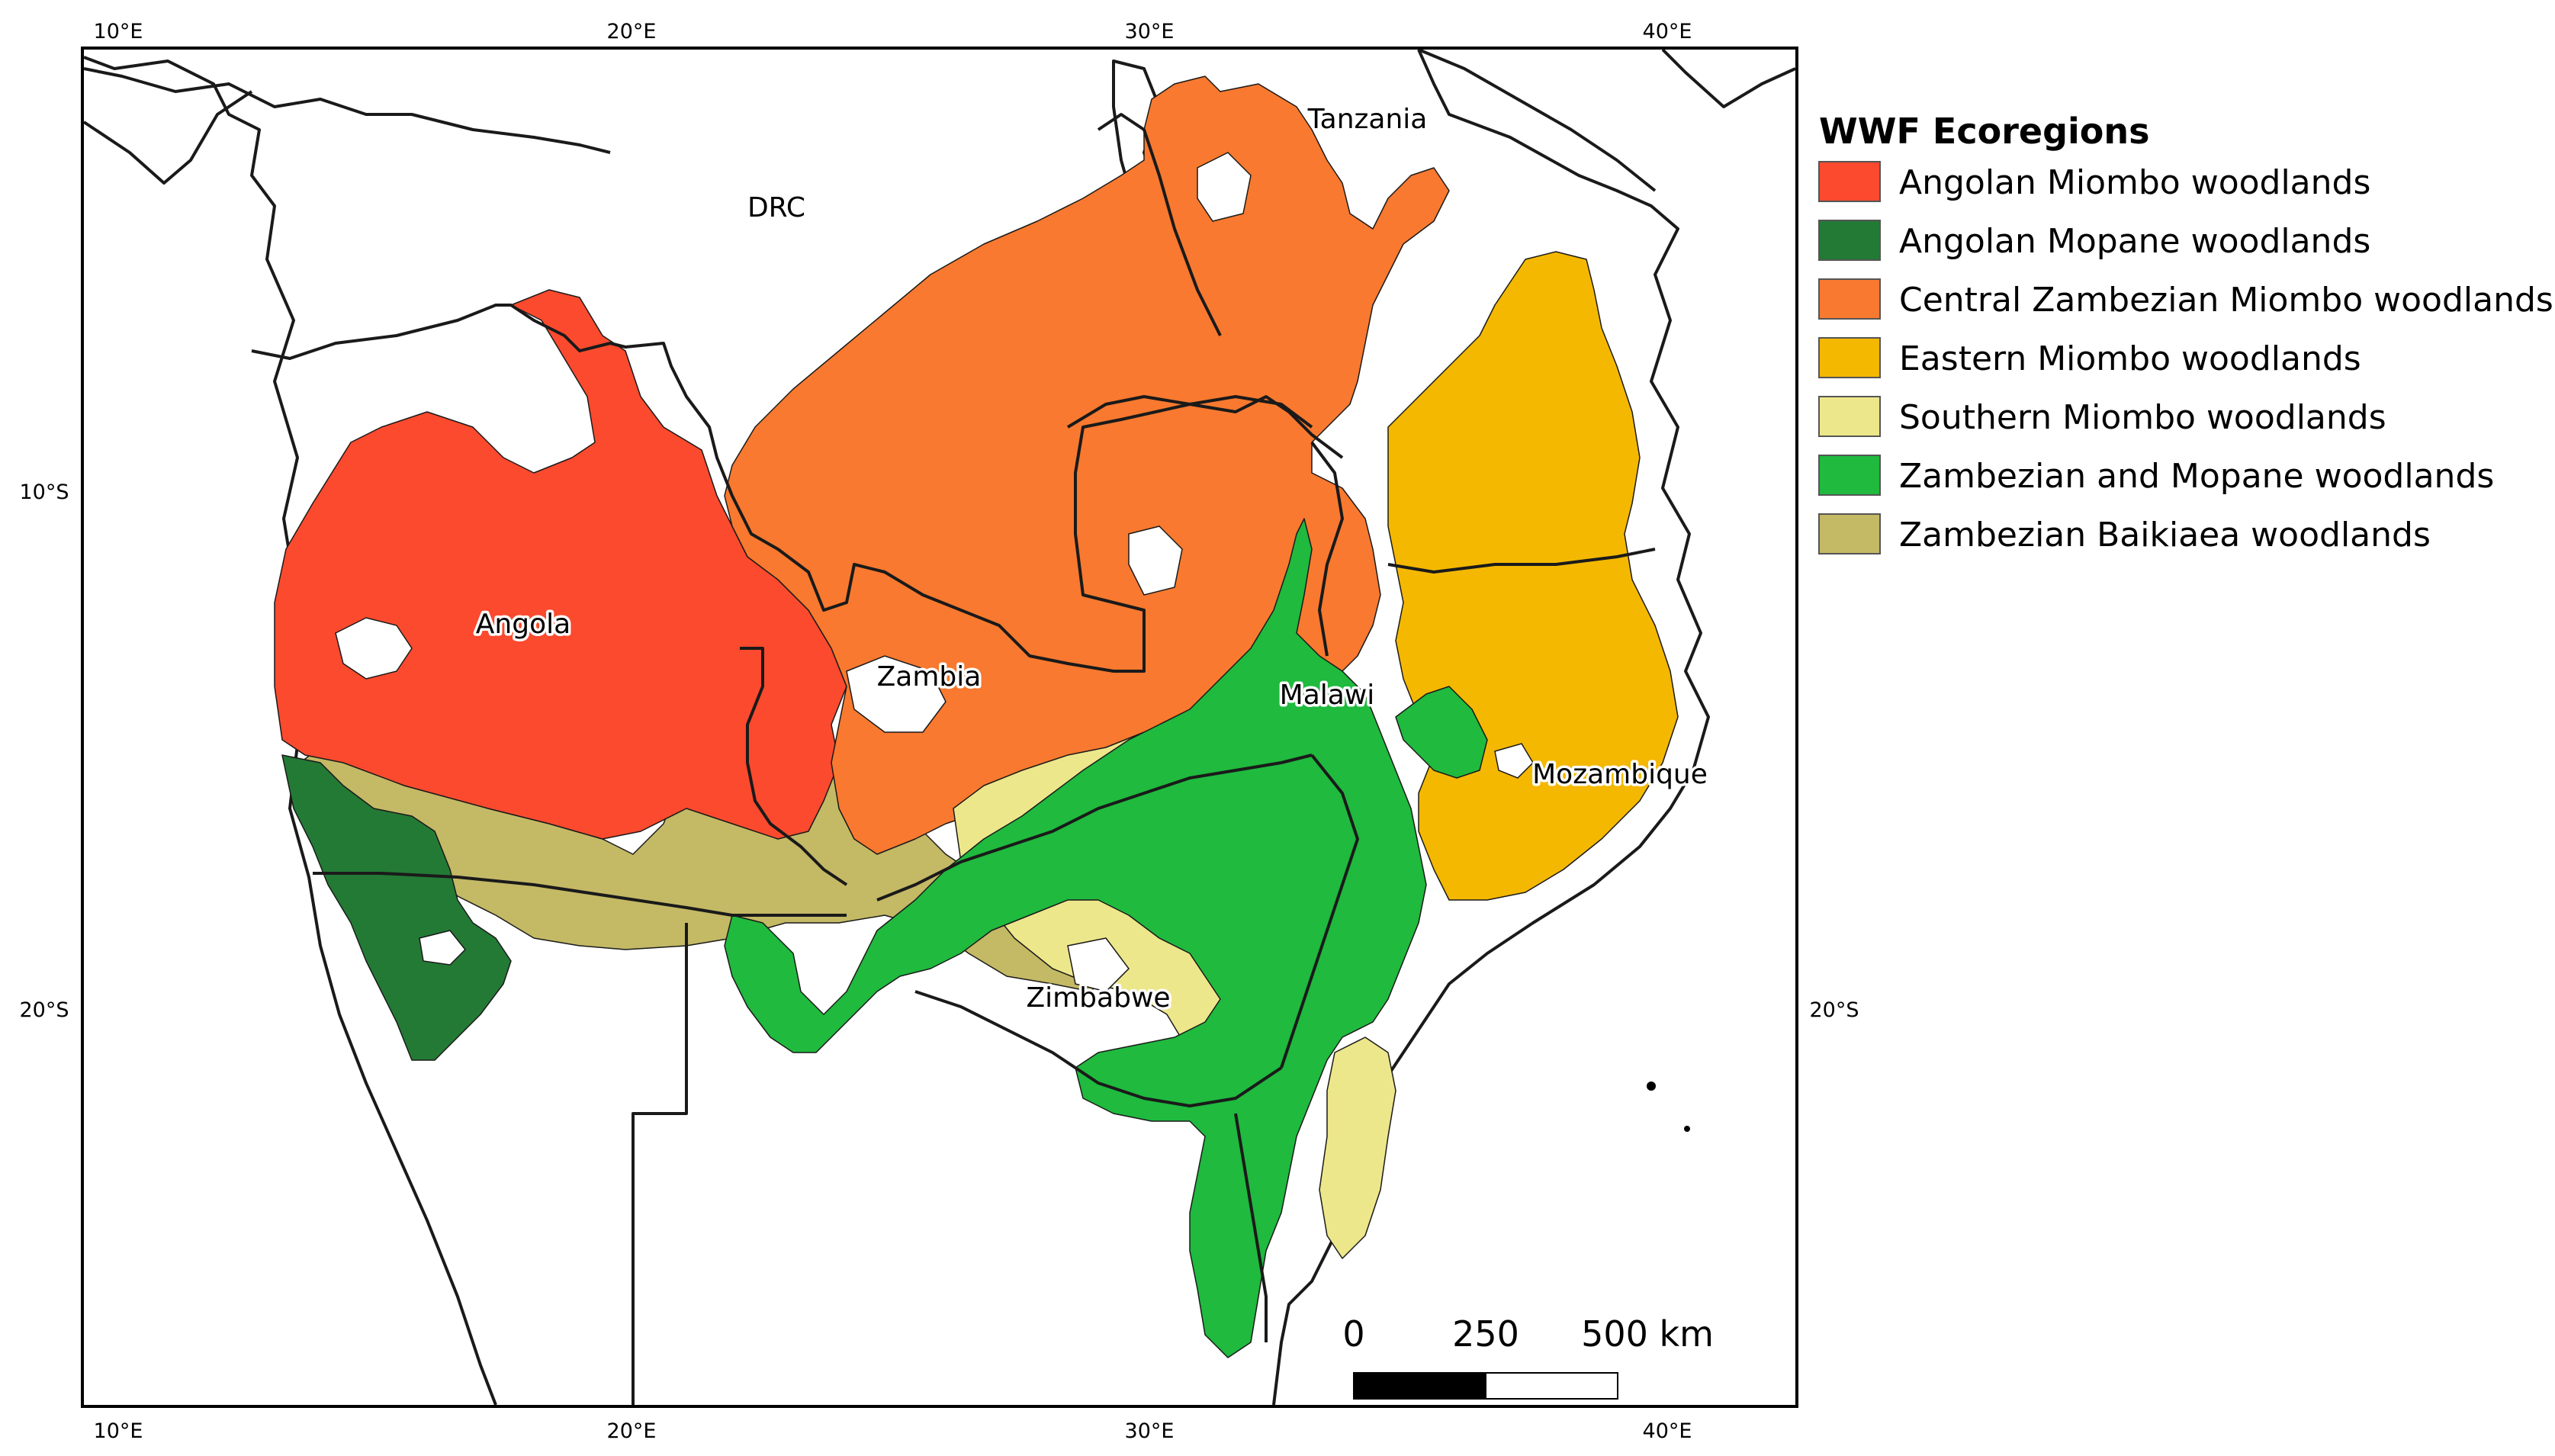 This screenshot has width=2555, height=1456. Describe the element at coordinates (1985, 131) in the screenshot. I see `legend-title: WWF Ecoregions` at that location.